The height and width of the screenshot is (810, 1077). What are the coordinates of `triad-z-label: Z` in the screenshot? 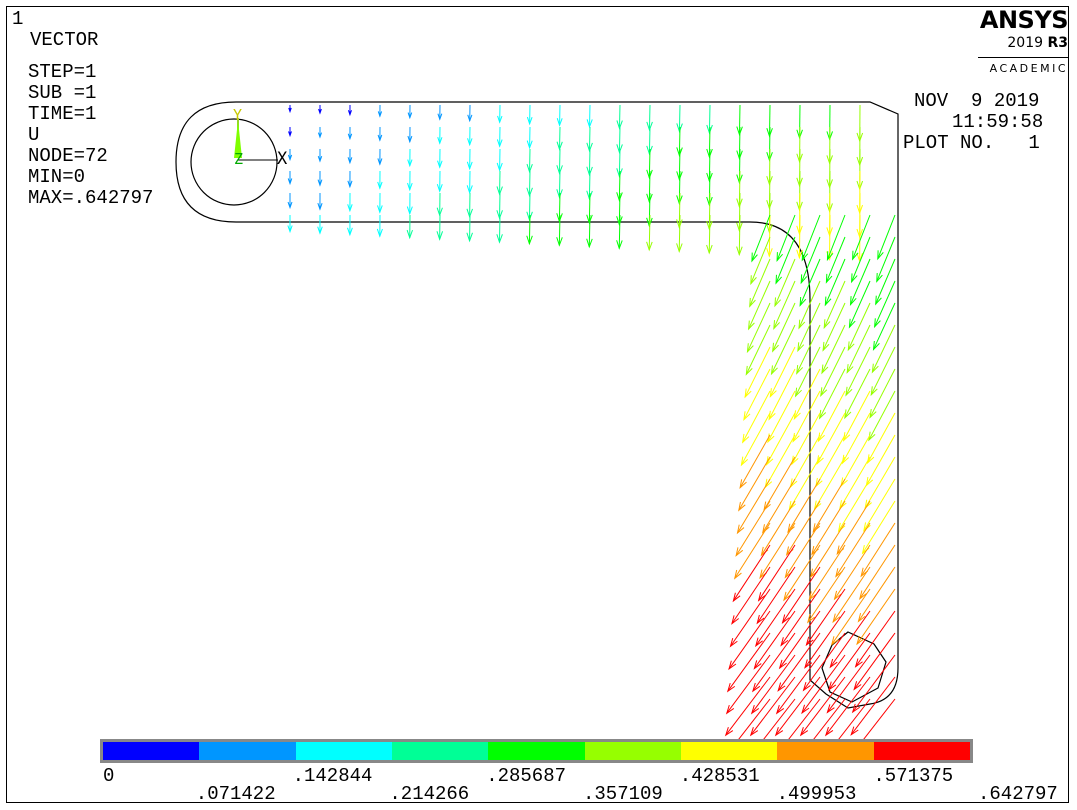 It's located at (238, 159).